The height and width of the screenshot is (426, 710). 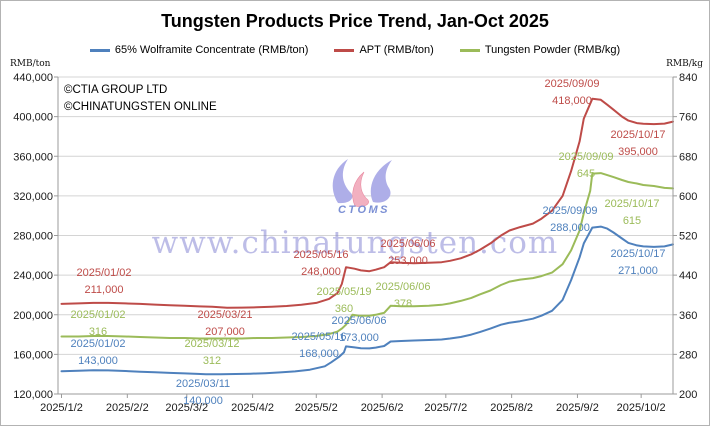 I want to click on axis-tick-label: 2025/5/2, so click(x=316, y=408).